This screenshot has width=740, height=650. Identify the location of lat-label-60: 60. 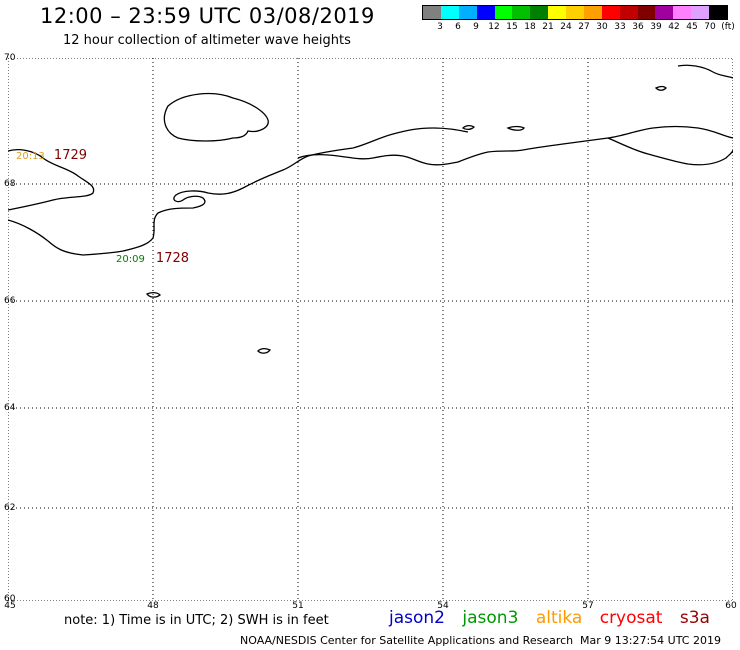
(10, 599).